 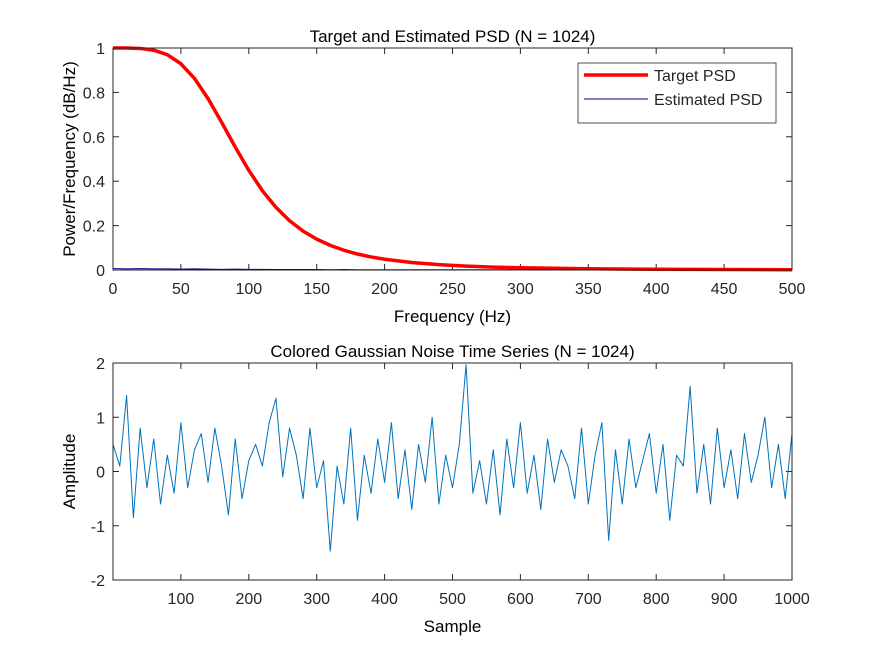 I want to click on chart-title: Target and Estimated PSD (N = 1024), so click(x=453, y=36).